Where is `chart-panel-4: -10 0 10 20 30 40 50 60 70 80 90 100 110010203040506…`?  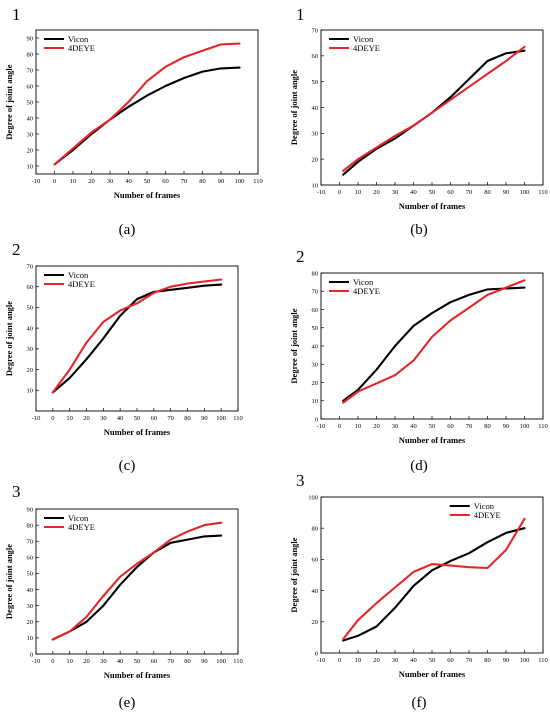 chart-panel-4: -10 0 10 20 30 40 50 60 70 80 90 100 110010203040506… is located at coordinates (418, 360).